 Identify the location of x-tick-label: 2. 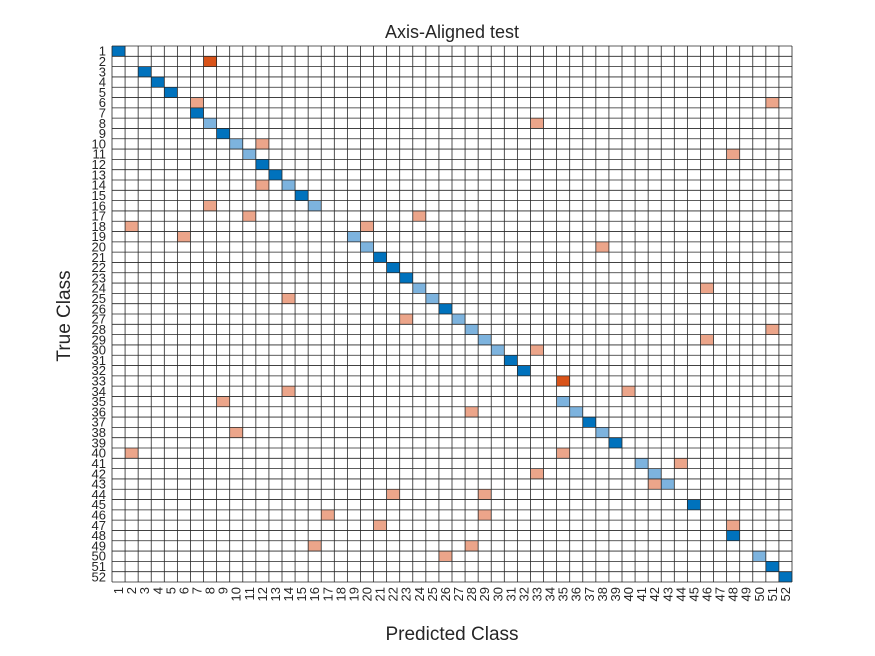
(131, 590).